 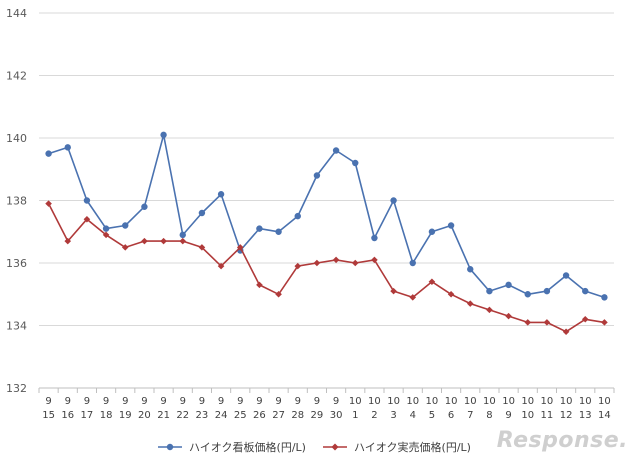 I want to click on x-tick-day: 23, so click(x=202, y=415).